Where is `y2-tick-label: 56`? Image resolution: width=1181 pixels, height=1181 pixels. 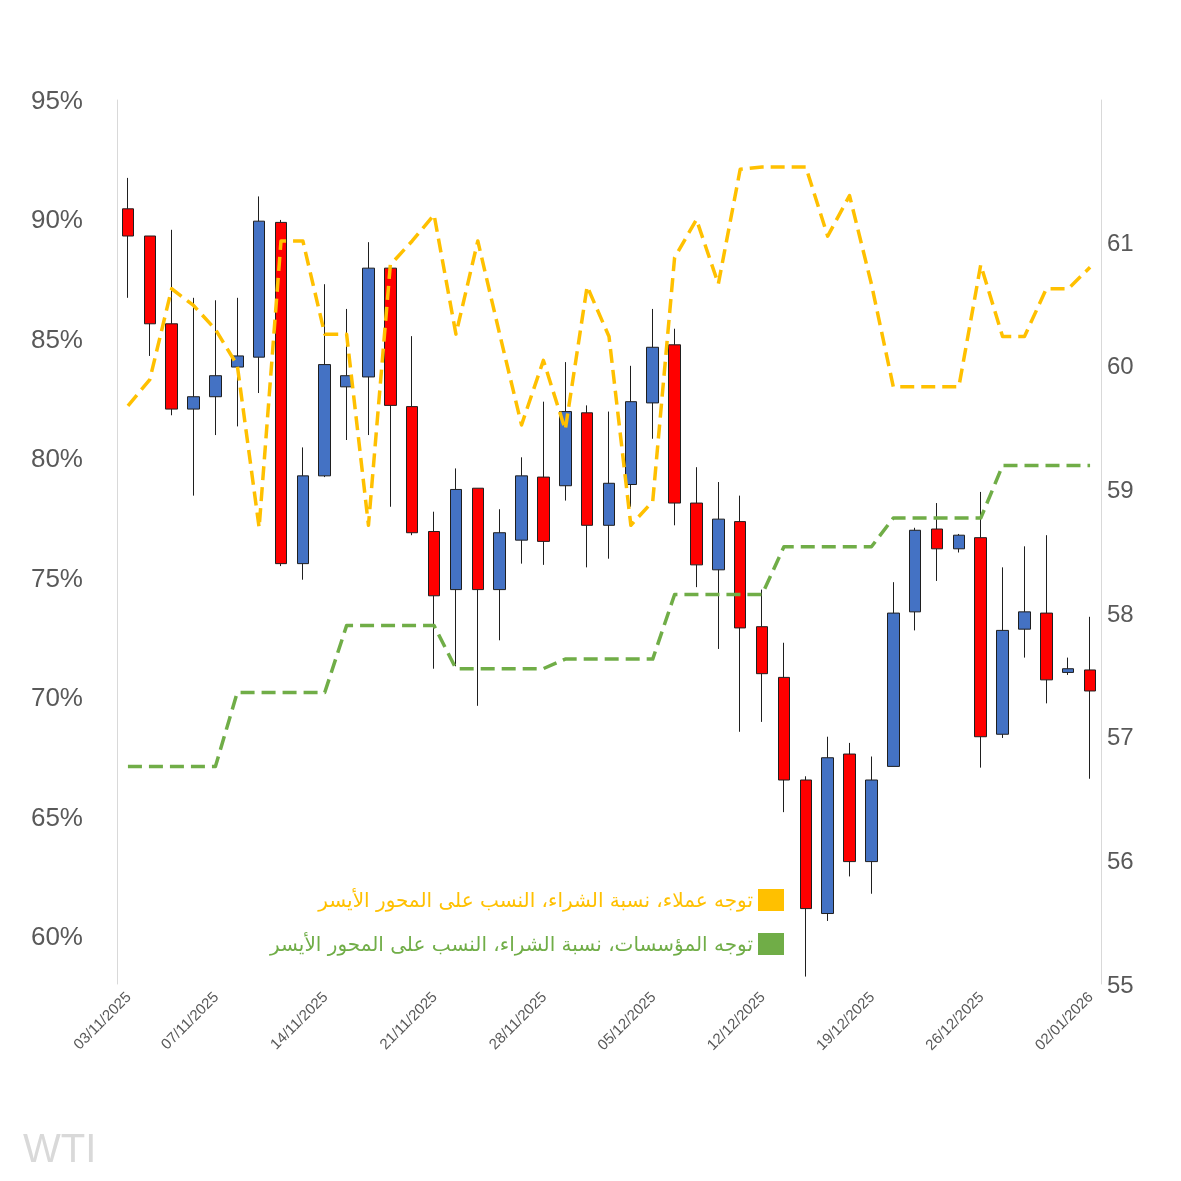
y2-tick-label: 56 is located at coordinates (1120, 860).